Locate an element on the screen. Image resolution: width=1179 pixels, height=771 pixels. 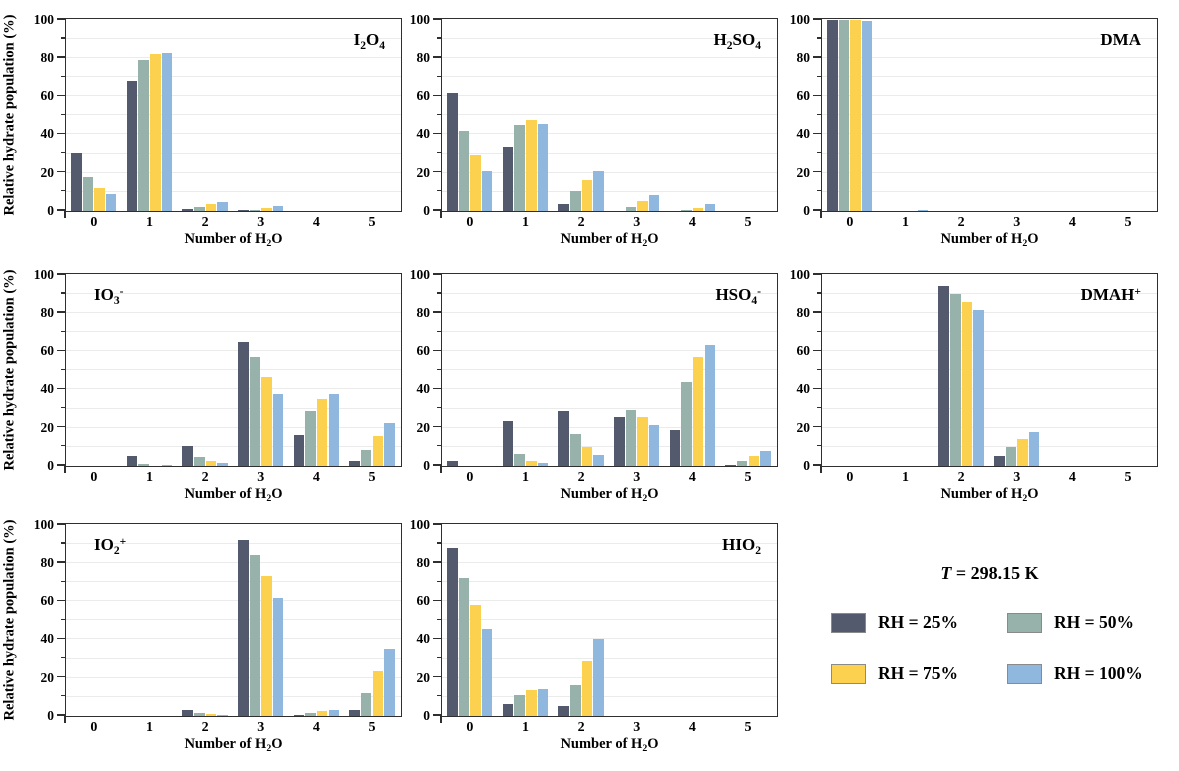
panel-title: I2O4 is located at coordinates (369, 41).